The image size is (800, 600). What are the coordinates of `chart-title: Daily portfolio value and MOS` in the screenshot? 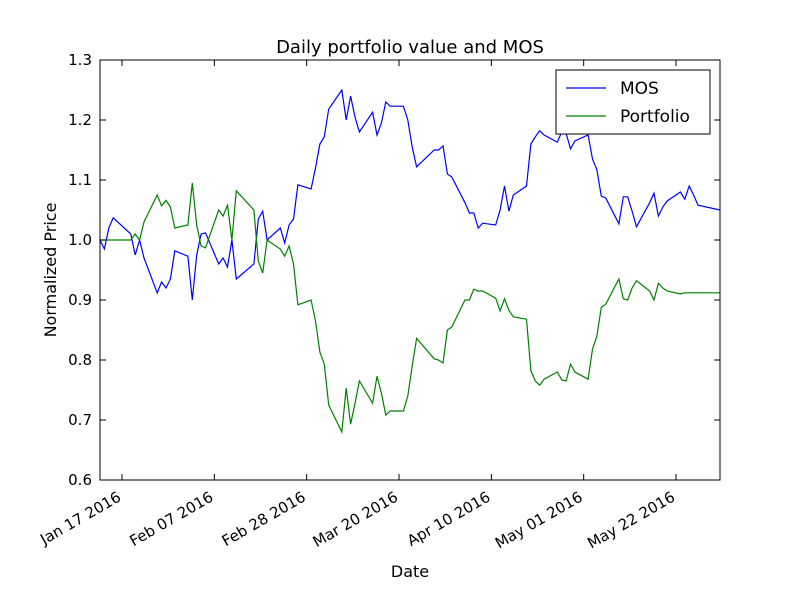 It's located at (410, 47).